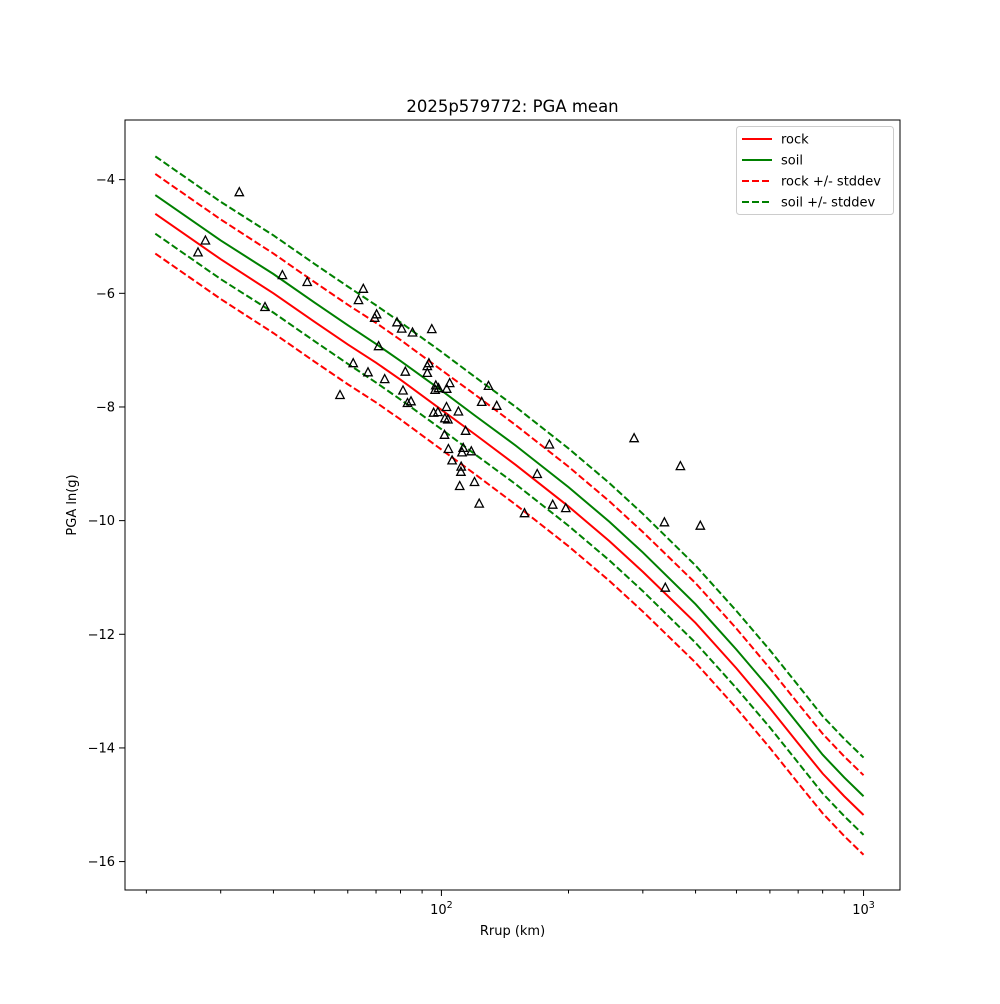 The height and width of the screenshot is (1004, 1000). Describe the element at coordinates (510, 904) in the screenshot. I see `x-axis: 10² 10³` at that location.